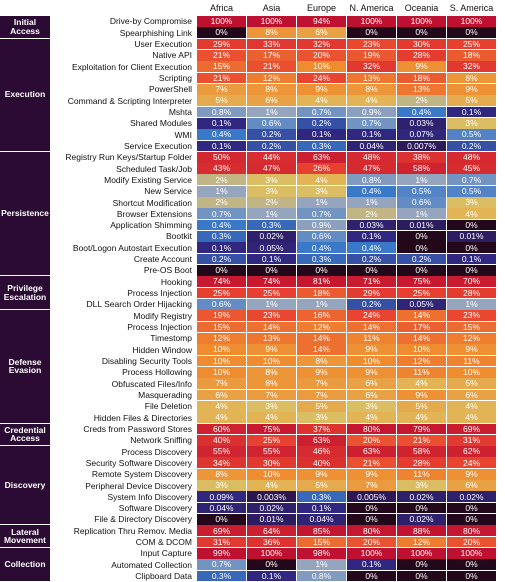  I want to click on technique-label: Process Hollowing, so click(157, 372).